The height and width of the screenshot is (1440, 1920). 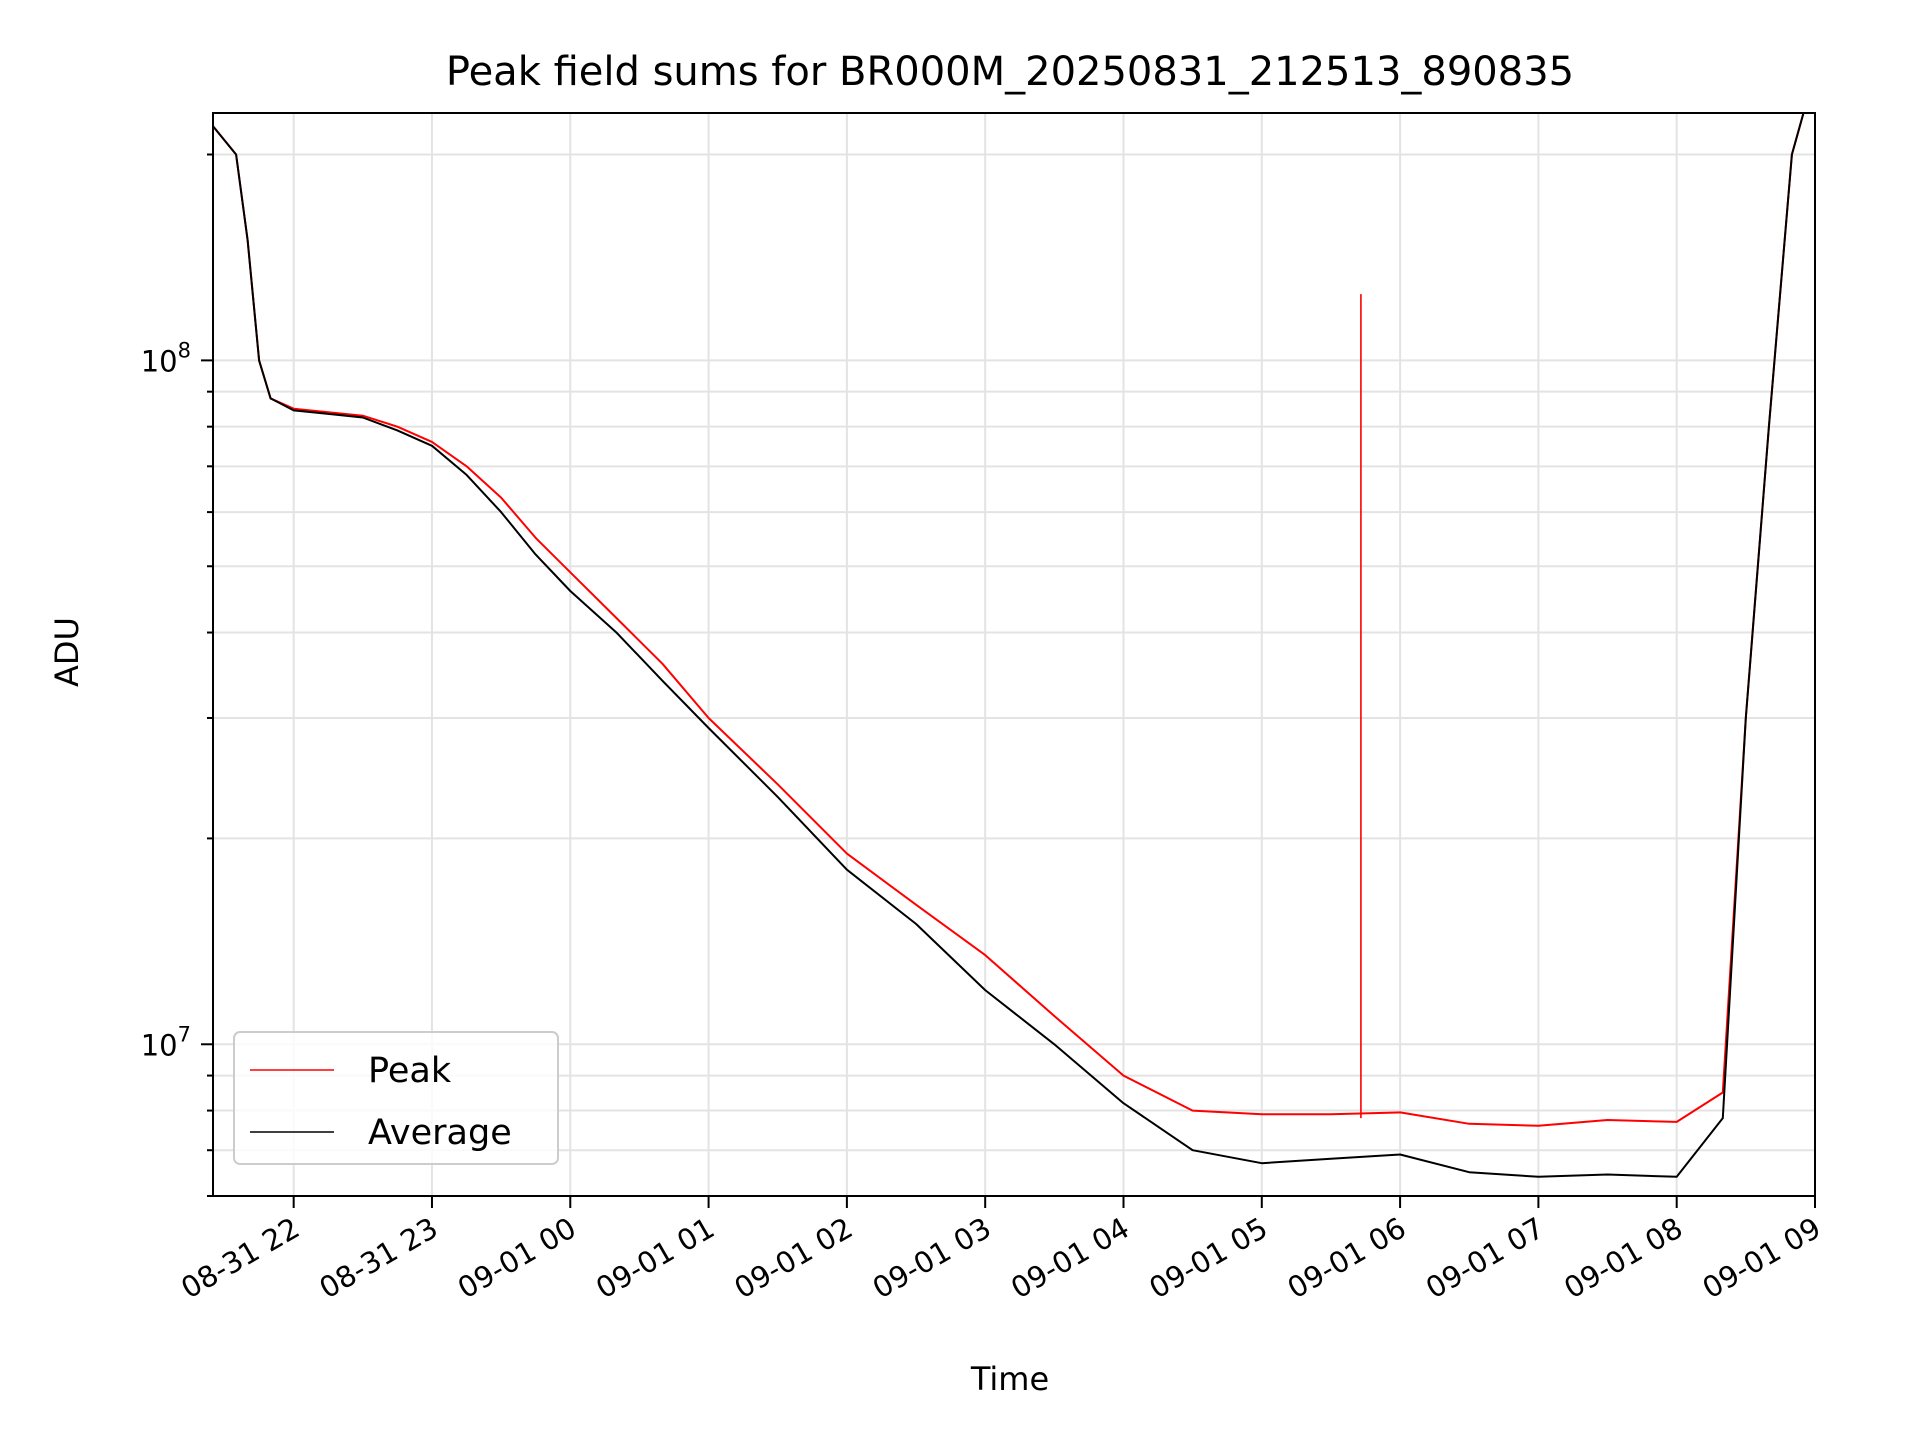 What do you see at coordinates (177, 675) in the screenshot?
I see `y-ticks: 10⁷ 10⁸` at bounding box center [177, 675].